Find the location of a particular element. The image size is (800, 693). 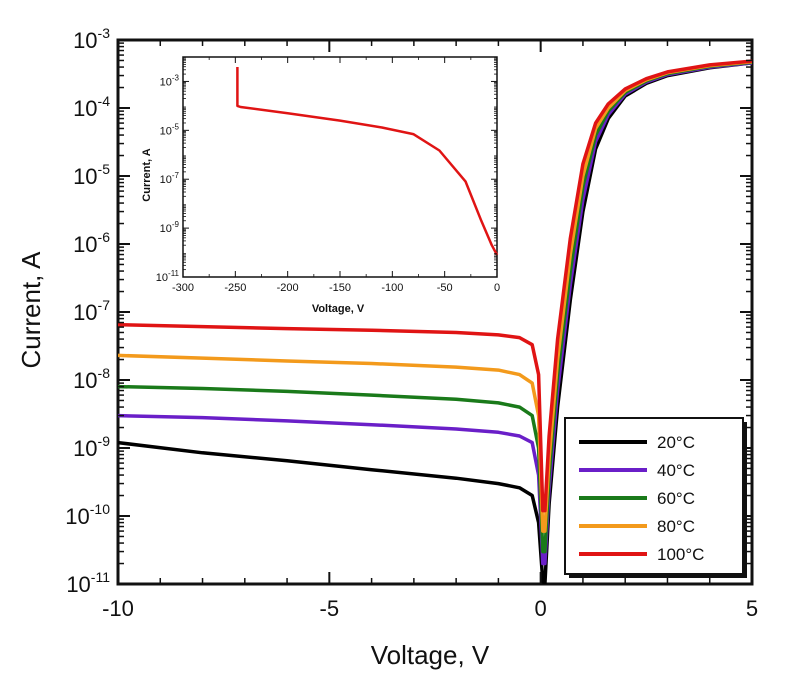

legend-entry-label: 60°C is located at coordinates (676, 498).